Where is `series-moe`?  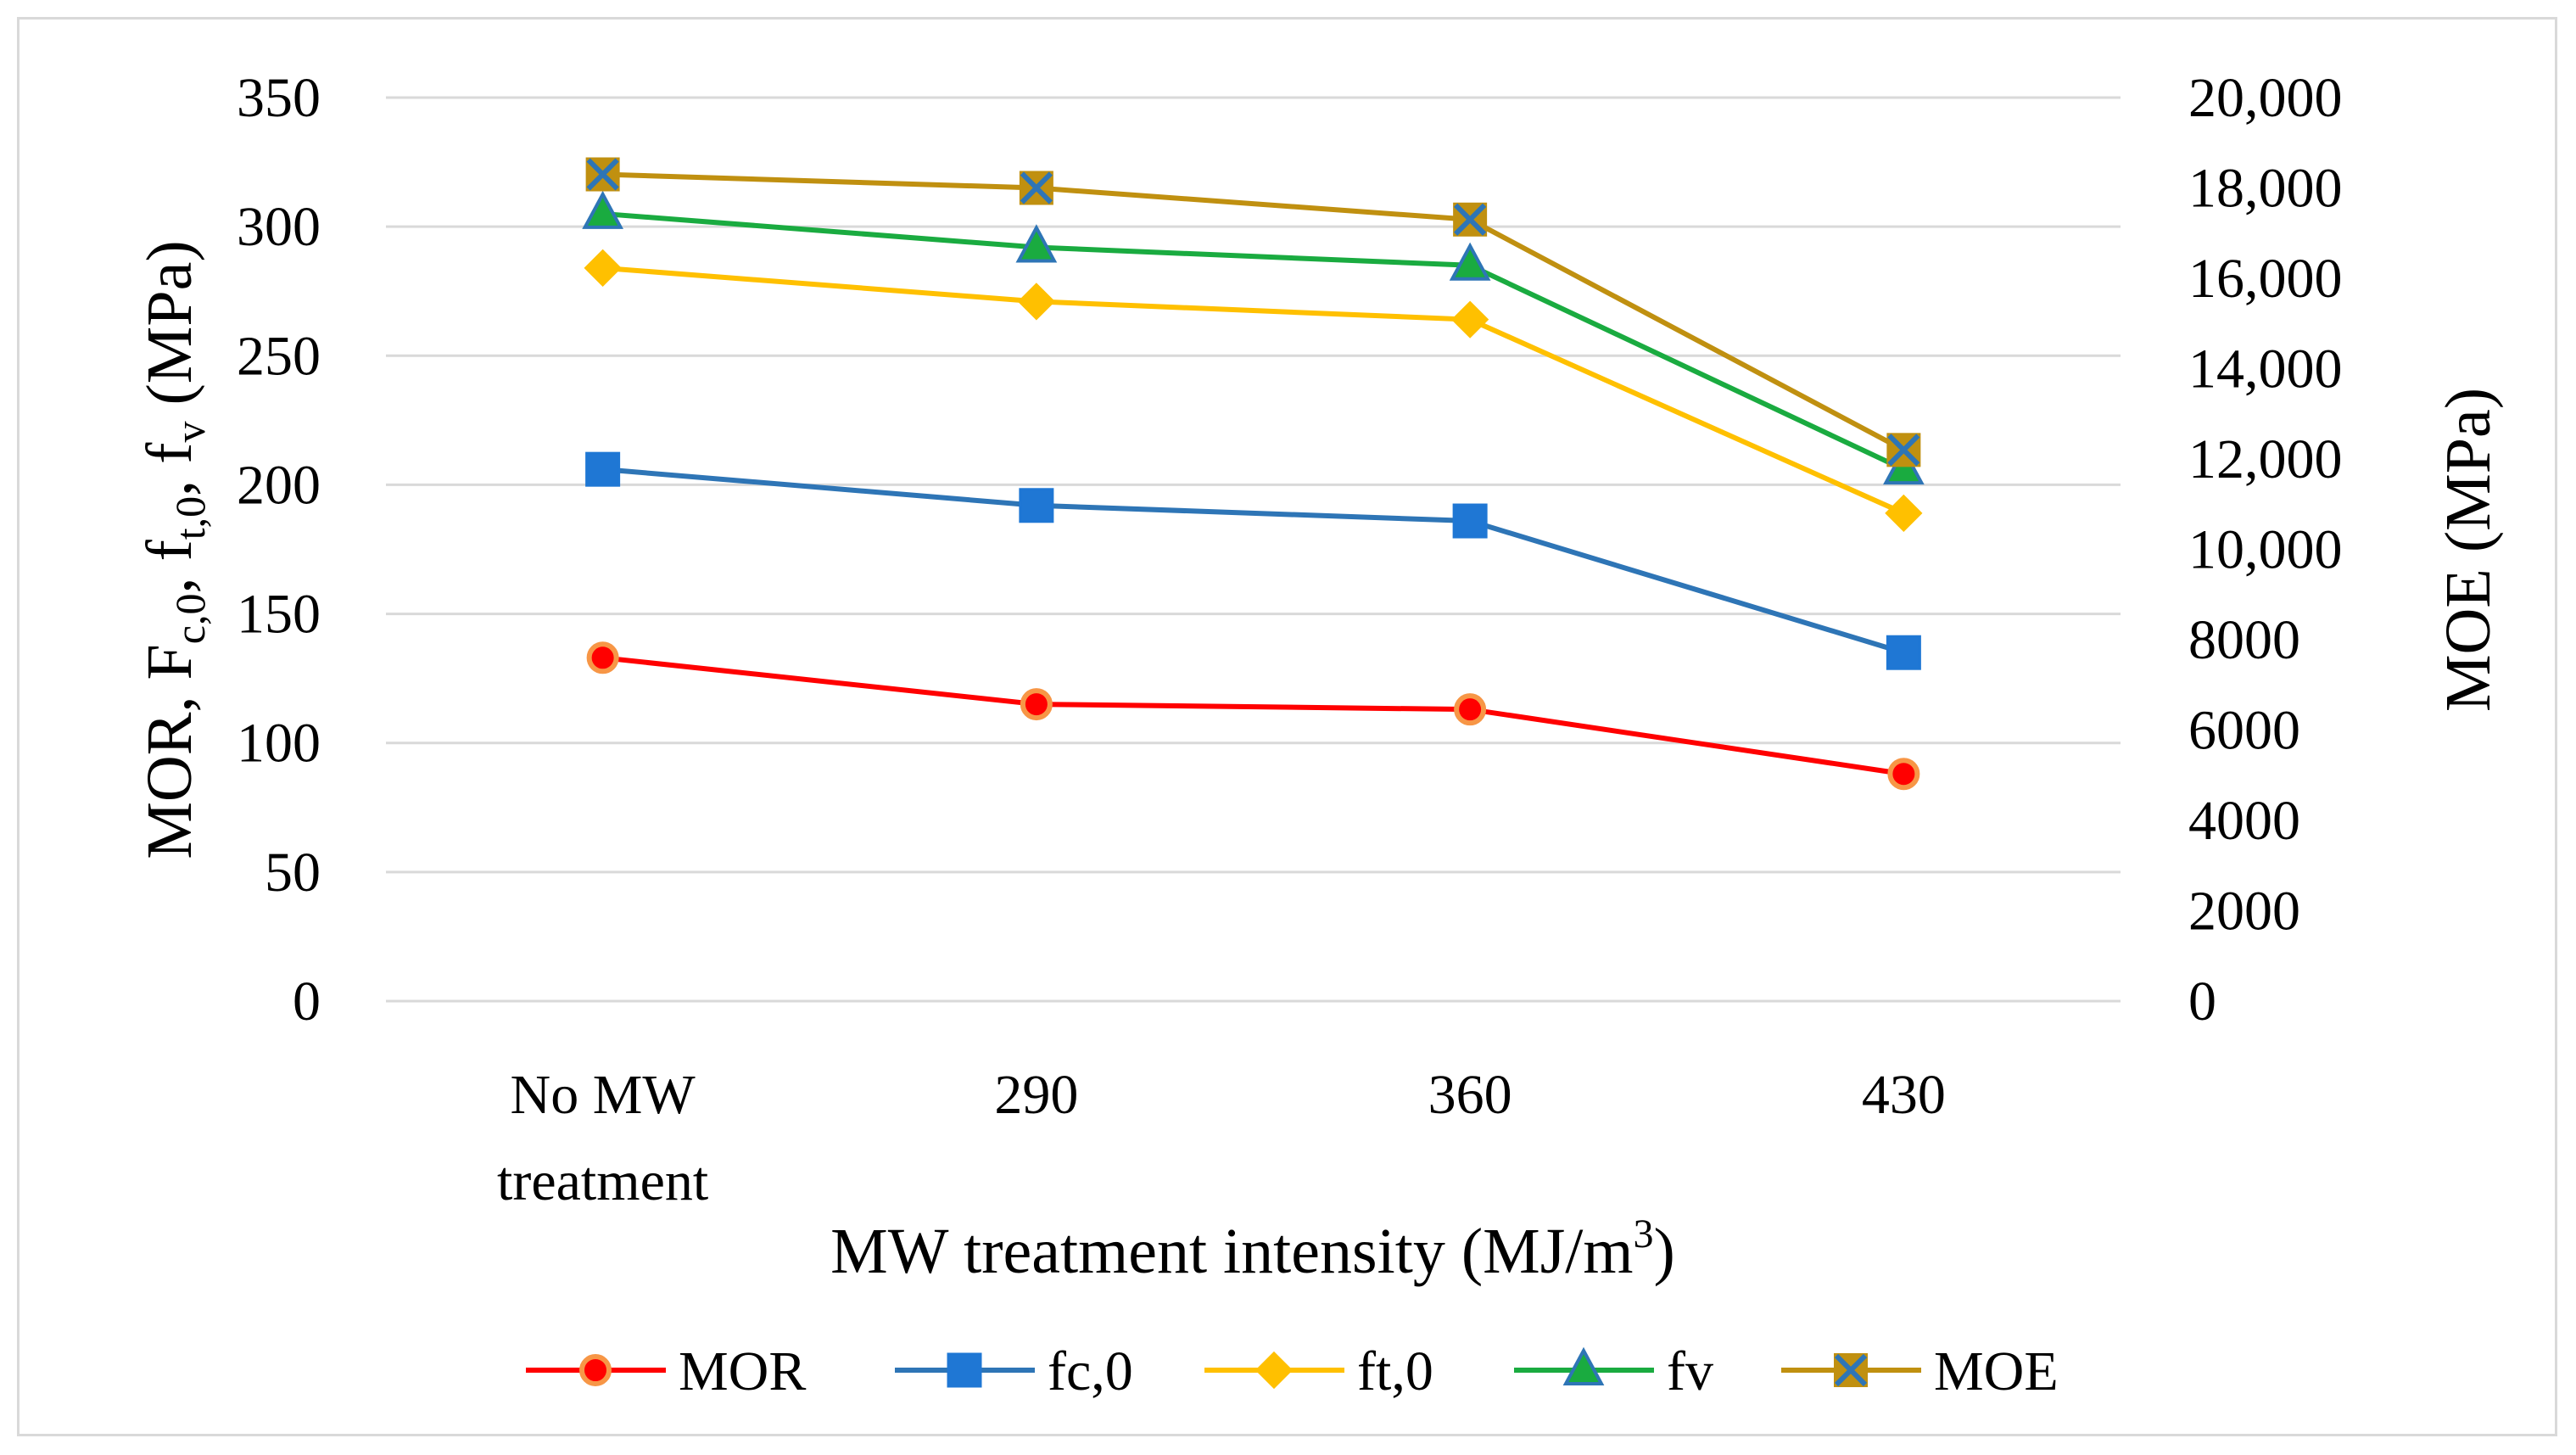
series-moe is located at coordinates (1253, 312).